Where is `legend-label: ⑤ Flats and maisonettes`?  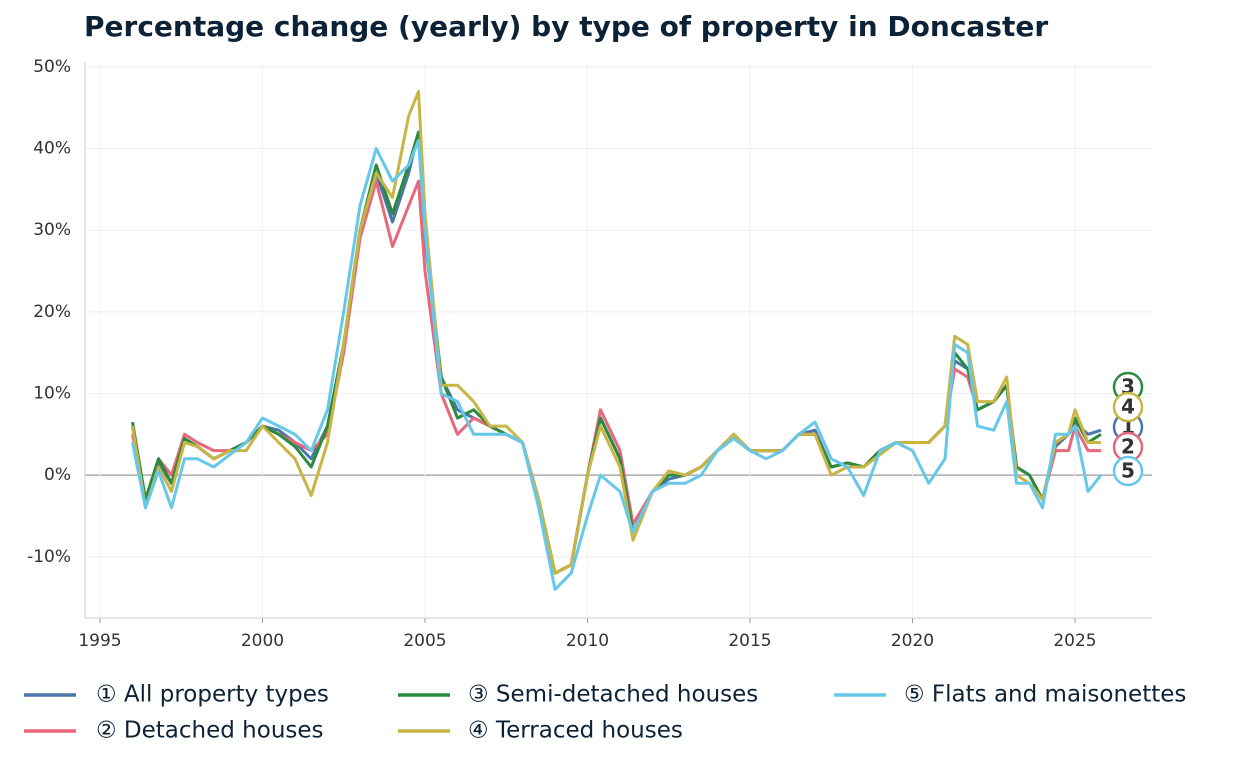 legend-label: ⑤ Flats and maisonettes is located at coordinates (1045, 695).